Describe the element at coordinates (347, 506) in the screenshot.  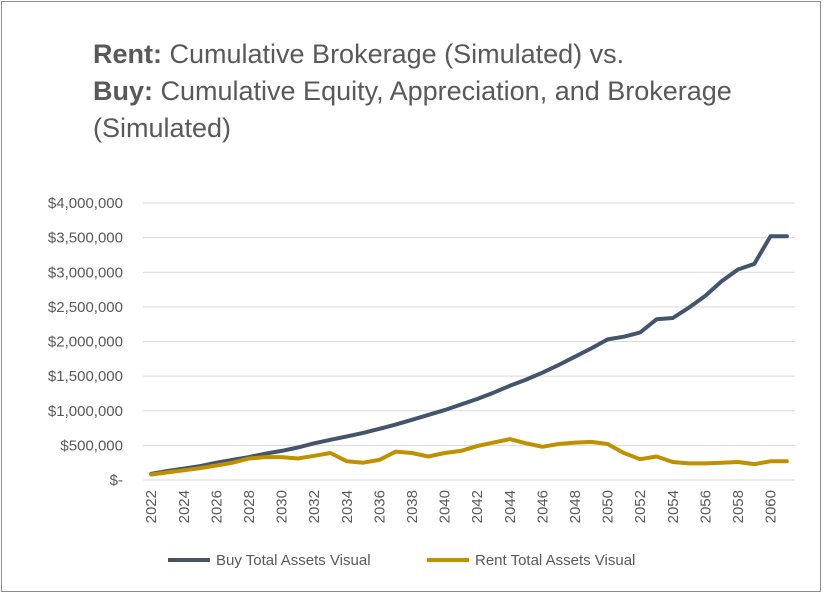
I see `x-tick-label: 2034` at that location.